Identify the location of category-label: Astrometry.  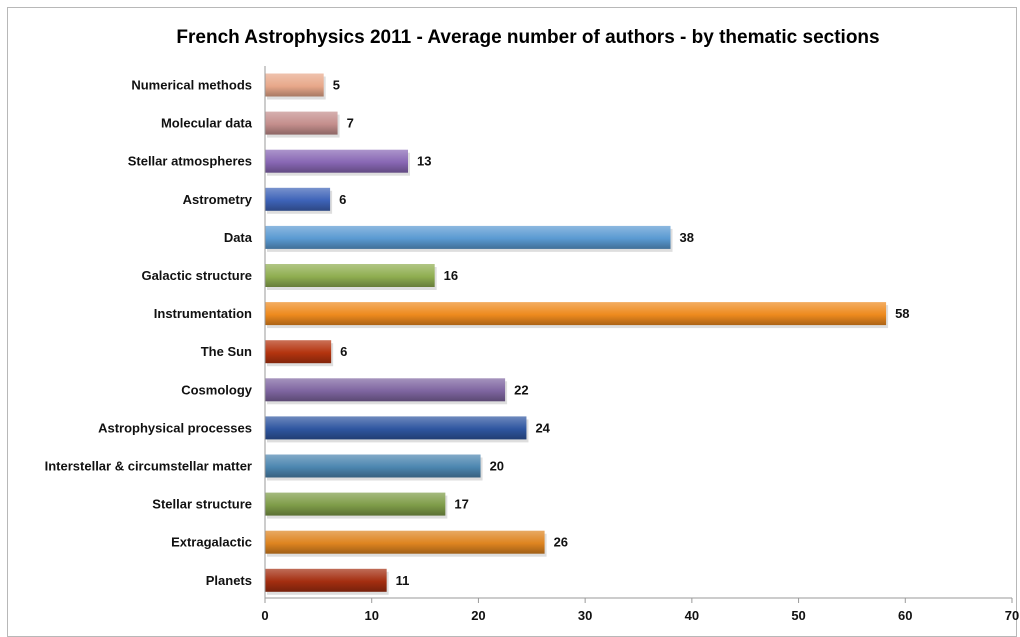
(218, 199).